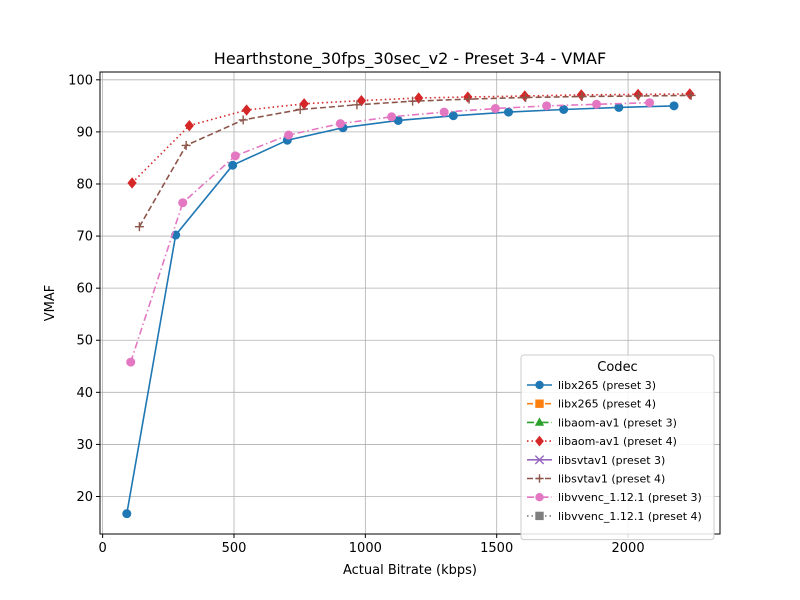 The width and height of the screenshot is (800, 600). I want to click on y-tick-label: 60, so click(84, 289).